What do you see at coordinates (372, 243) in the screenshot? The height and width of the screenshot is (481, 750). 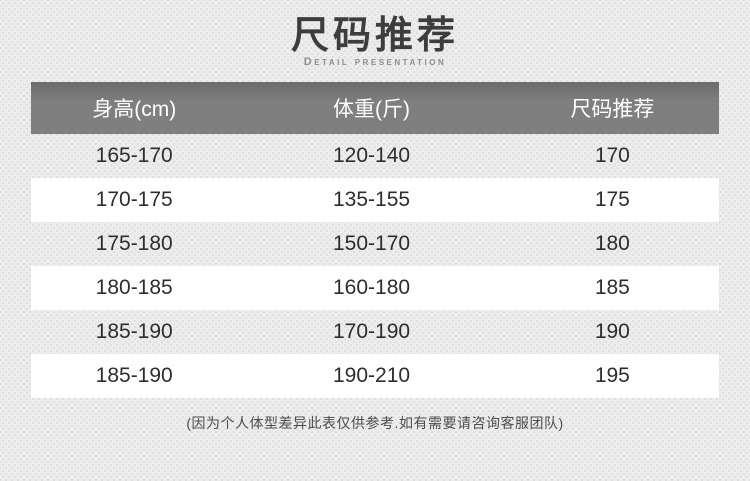 I see `weight-cell: 150-170` at bounding box center [372, 243].